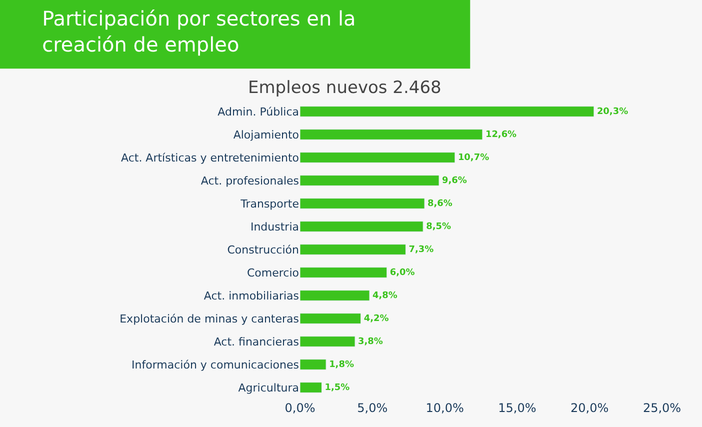 The height and width of the screenshot is (427, 702). Describe the element at coordinates (268, 387) in the screenshot. I see `y-tick-label: Agricultura` at that location.